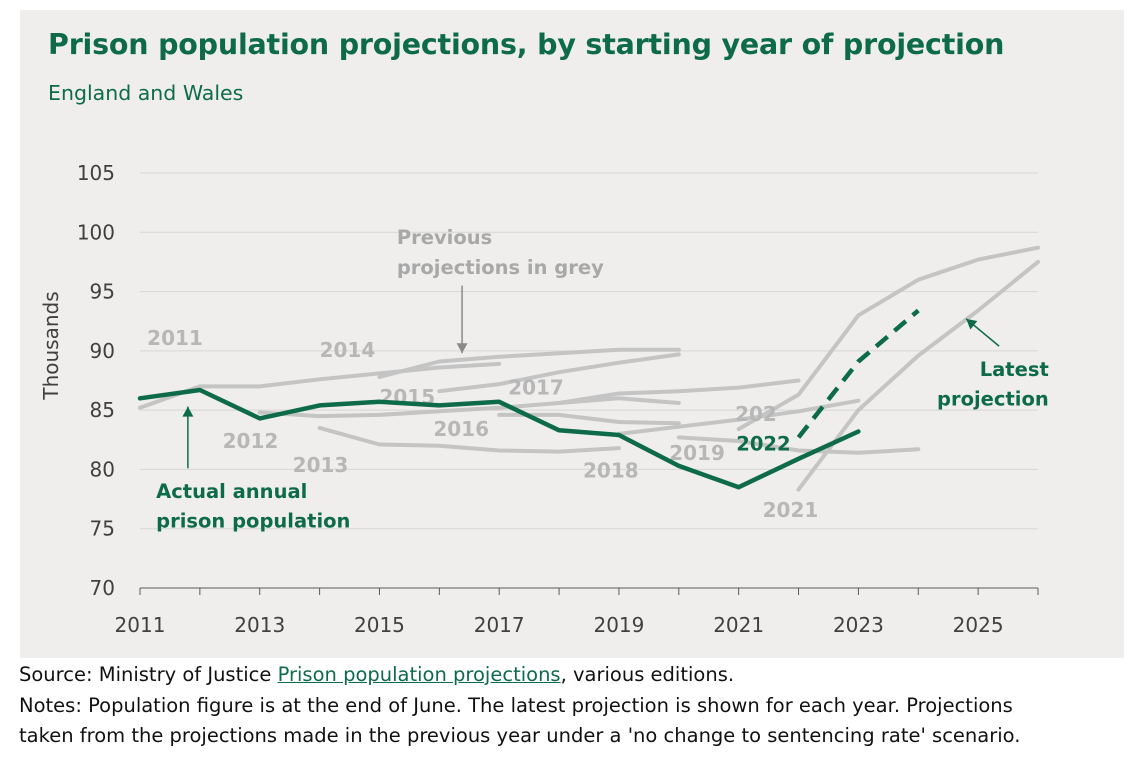 This screenshot has height=769, width=1142. I want to click on x-tick-label: 2023, so click(858, 625).